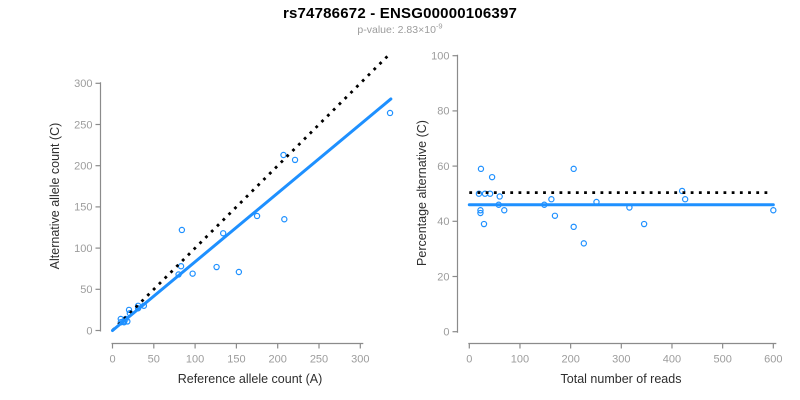  I want to click on p-value-base: 10, so click(430, 30).